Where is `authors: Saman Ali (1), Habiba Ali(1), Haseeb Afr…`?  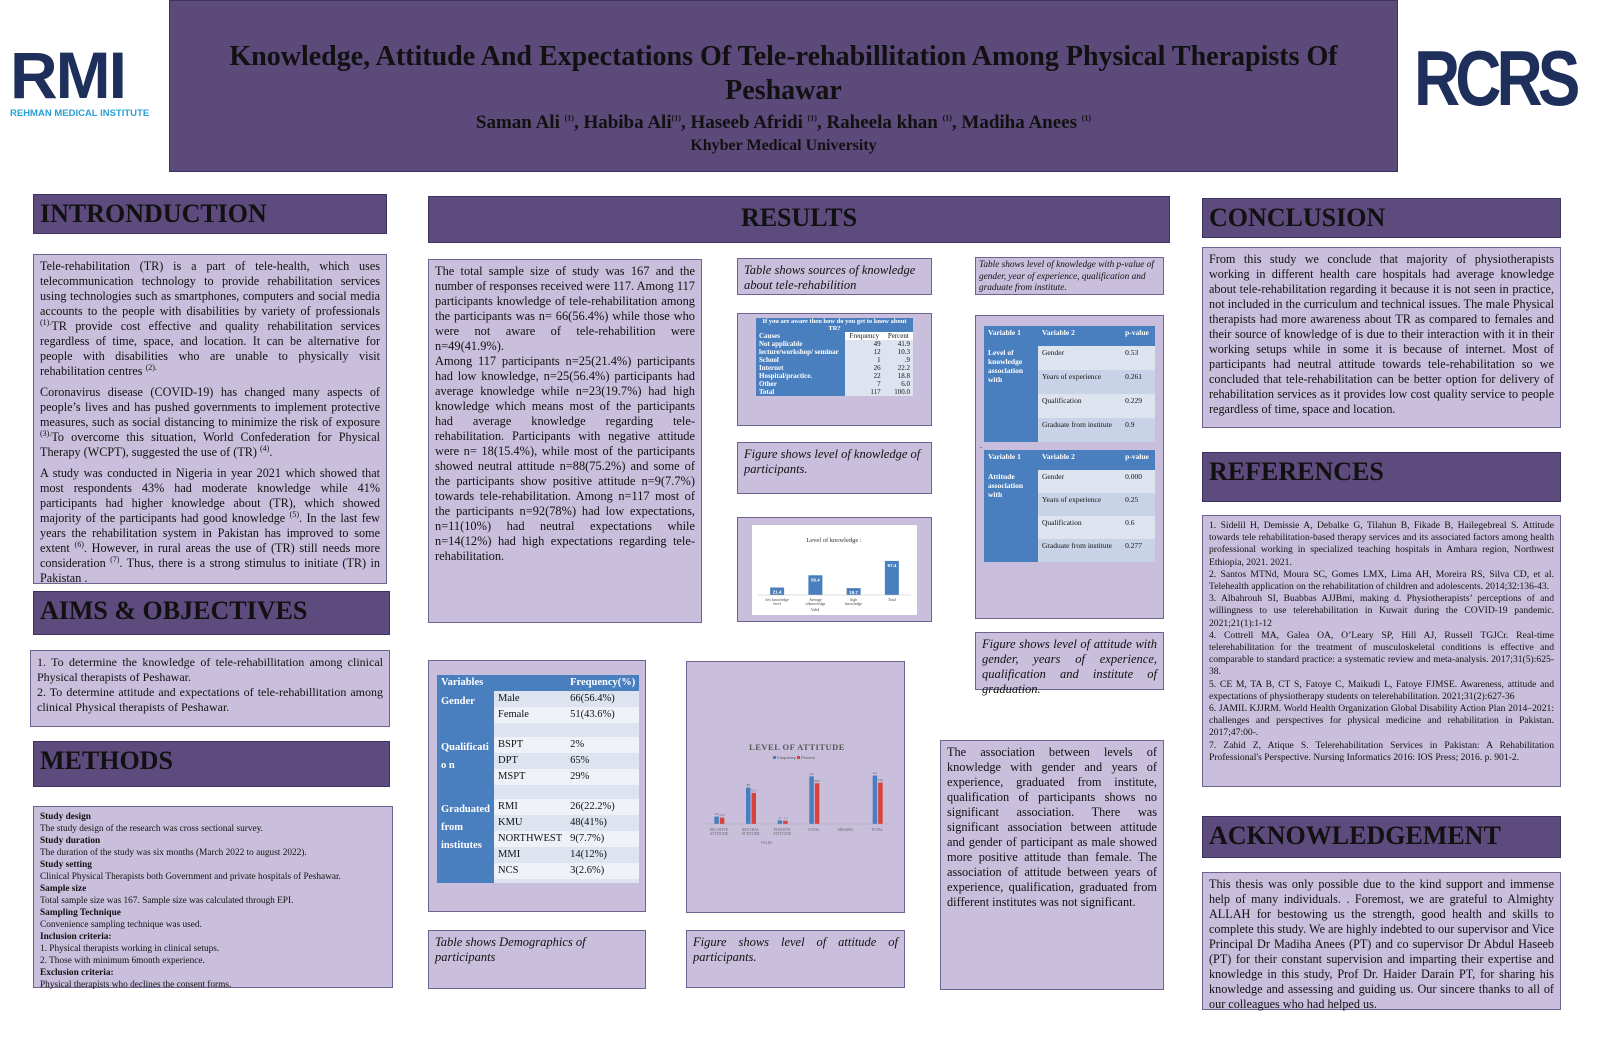 authors: Saman Ali (1), Habiba Ali(1), Haseeb Afr… is located at coordinates (783, 122).